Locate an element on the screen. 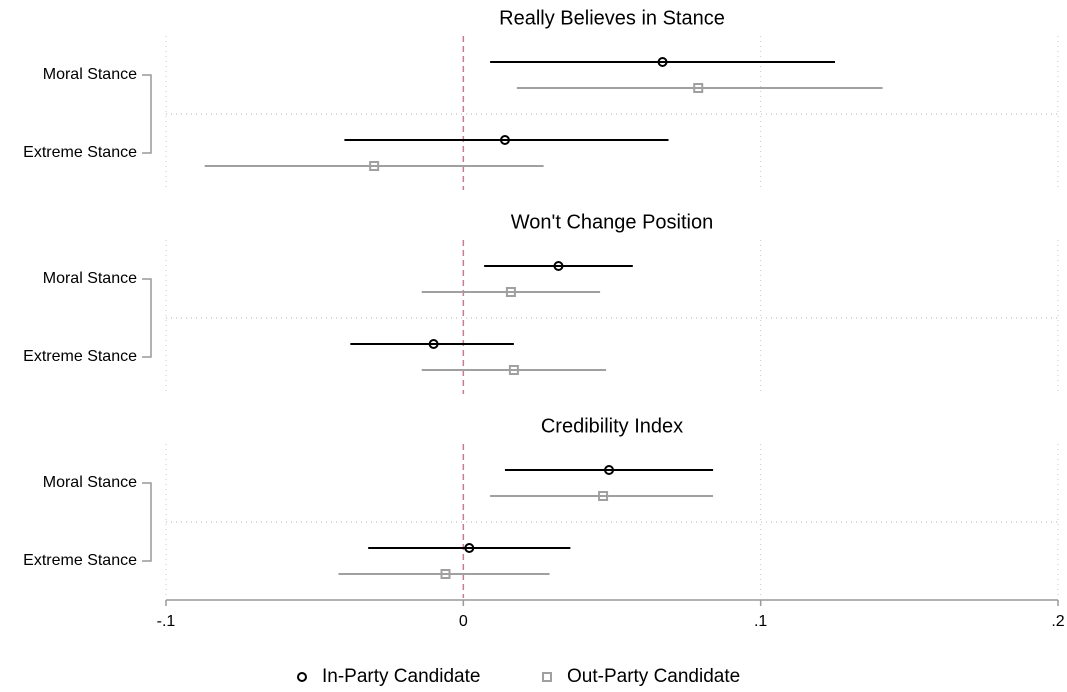 The height and width of the screenshot is (692, 1067). x-tick-label: .1 is located at coordinates (760, 621).